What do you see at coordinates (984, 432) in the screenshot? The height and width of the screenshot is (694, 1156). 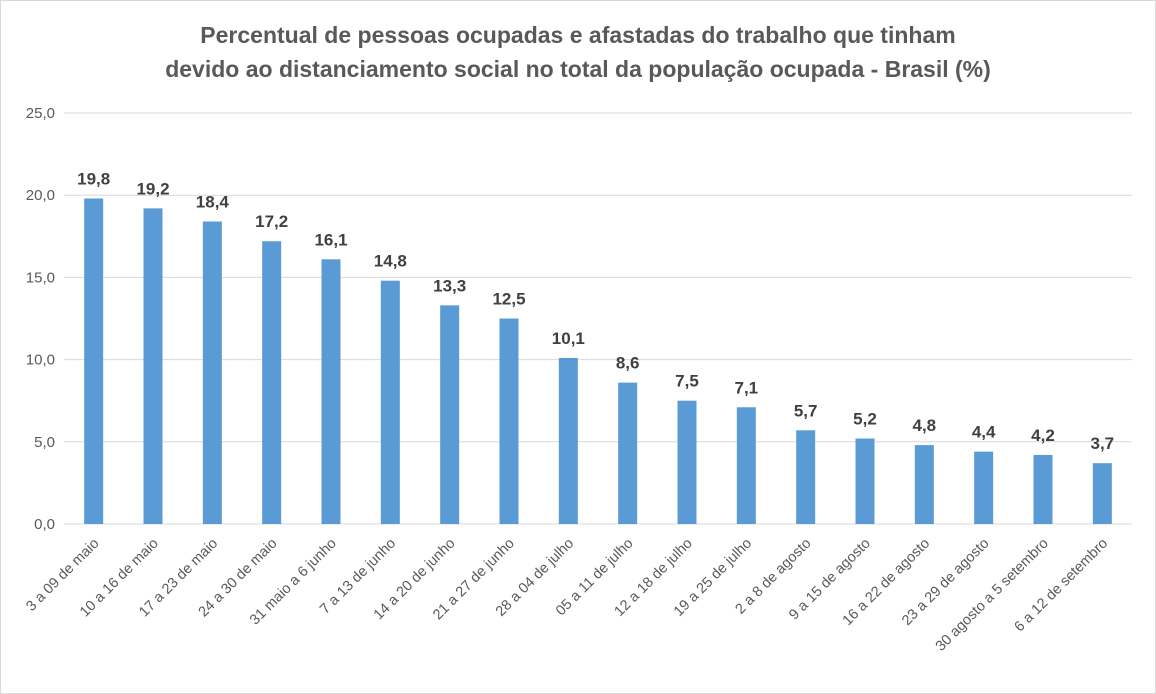 I see `data-label: 4,4` at bounding box center [984, 432].